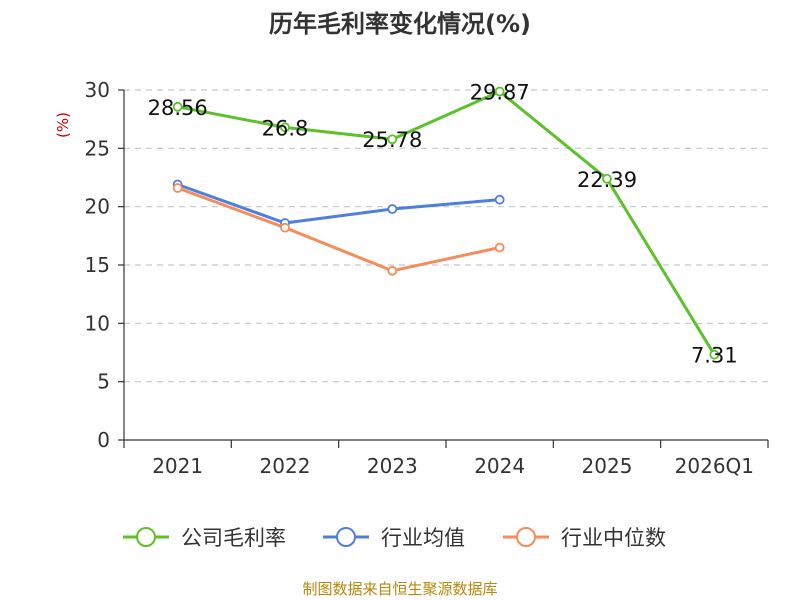  I want to click on data-label: 26.8, so click(285, 128).